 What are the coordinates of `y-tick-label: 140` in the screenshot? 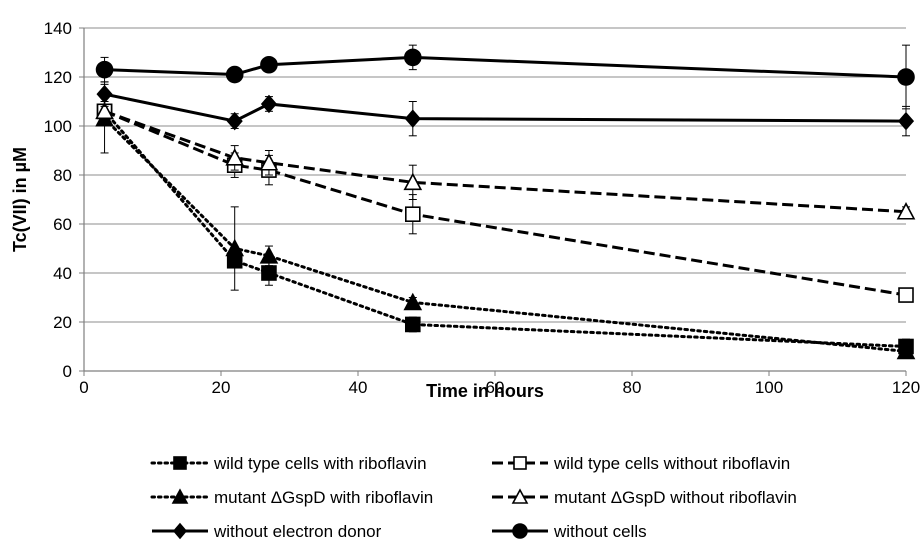 It's located at (58, 28).